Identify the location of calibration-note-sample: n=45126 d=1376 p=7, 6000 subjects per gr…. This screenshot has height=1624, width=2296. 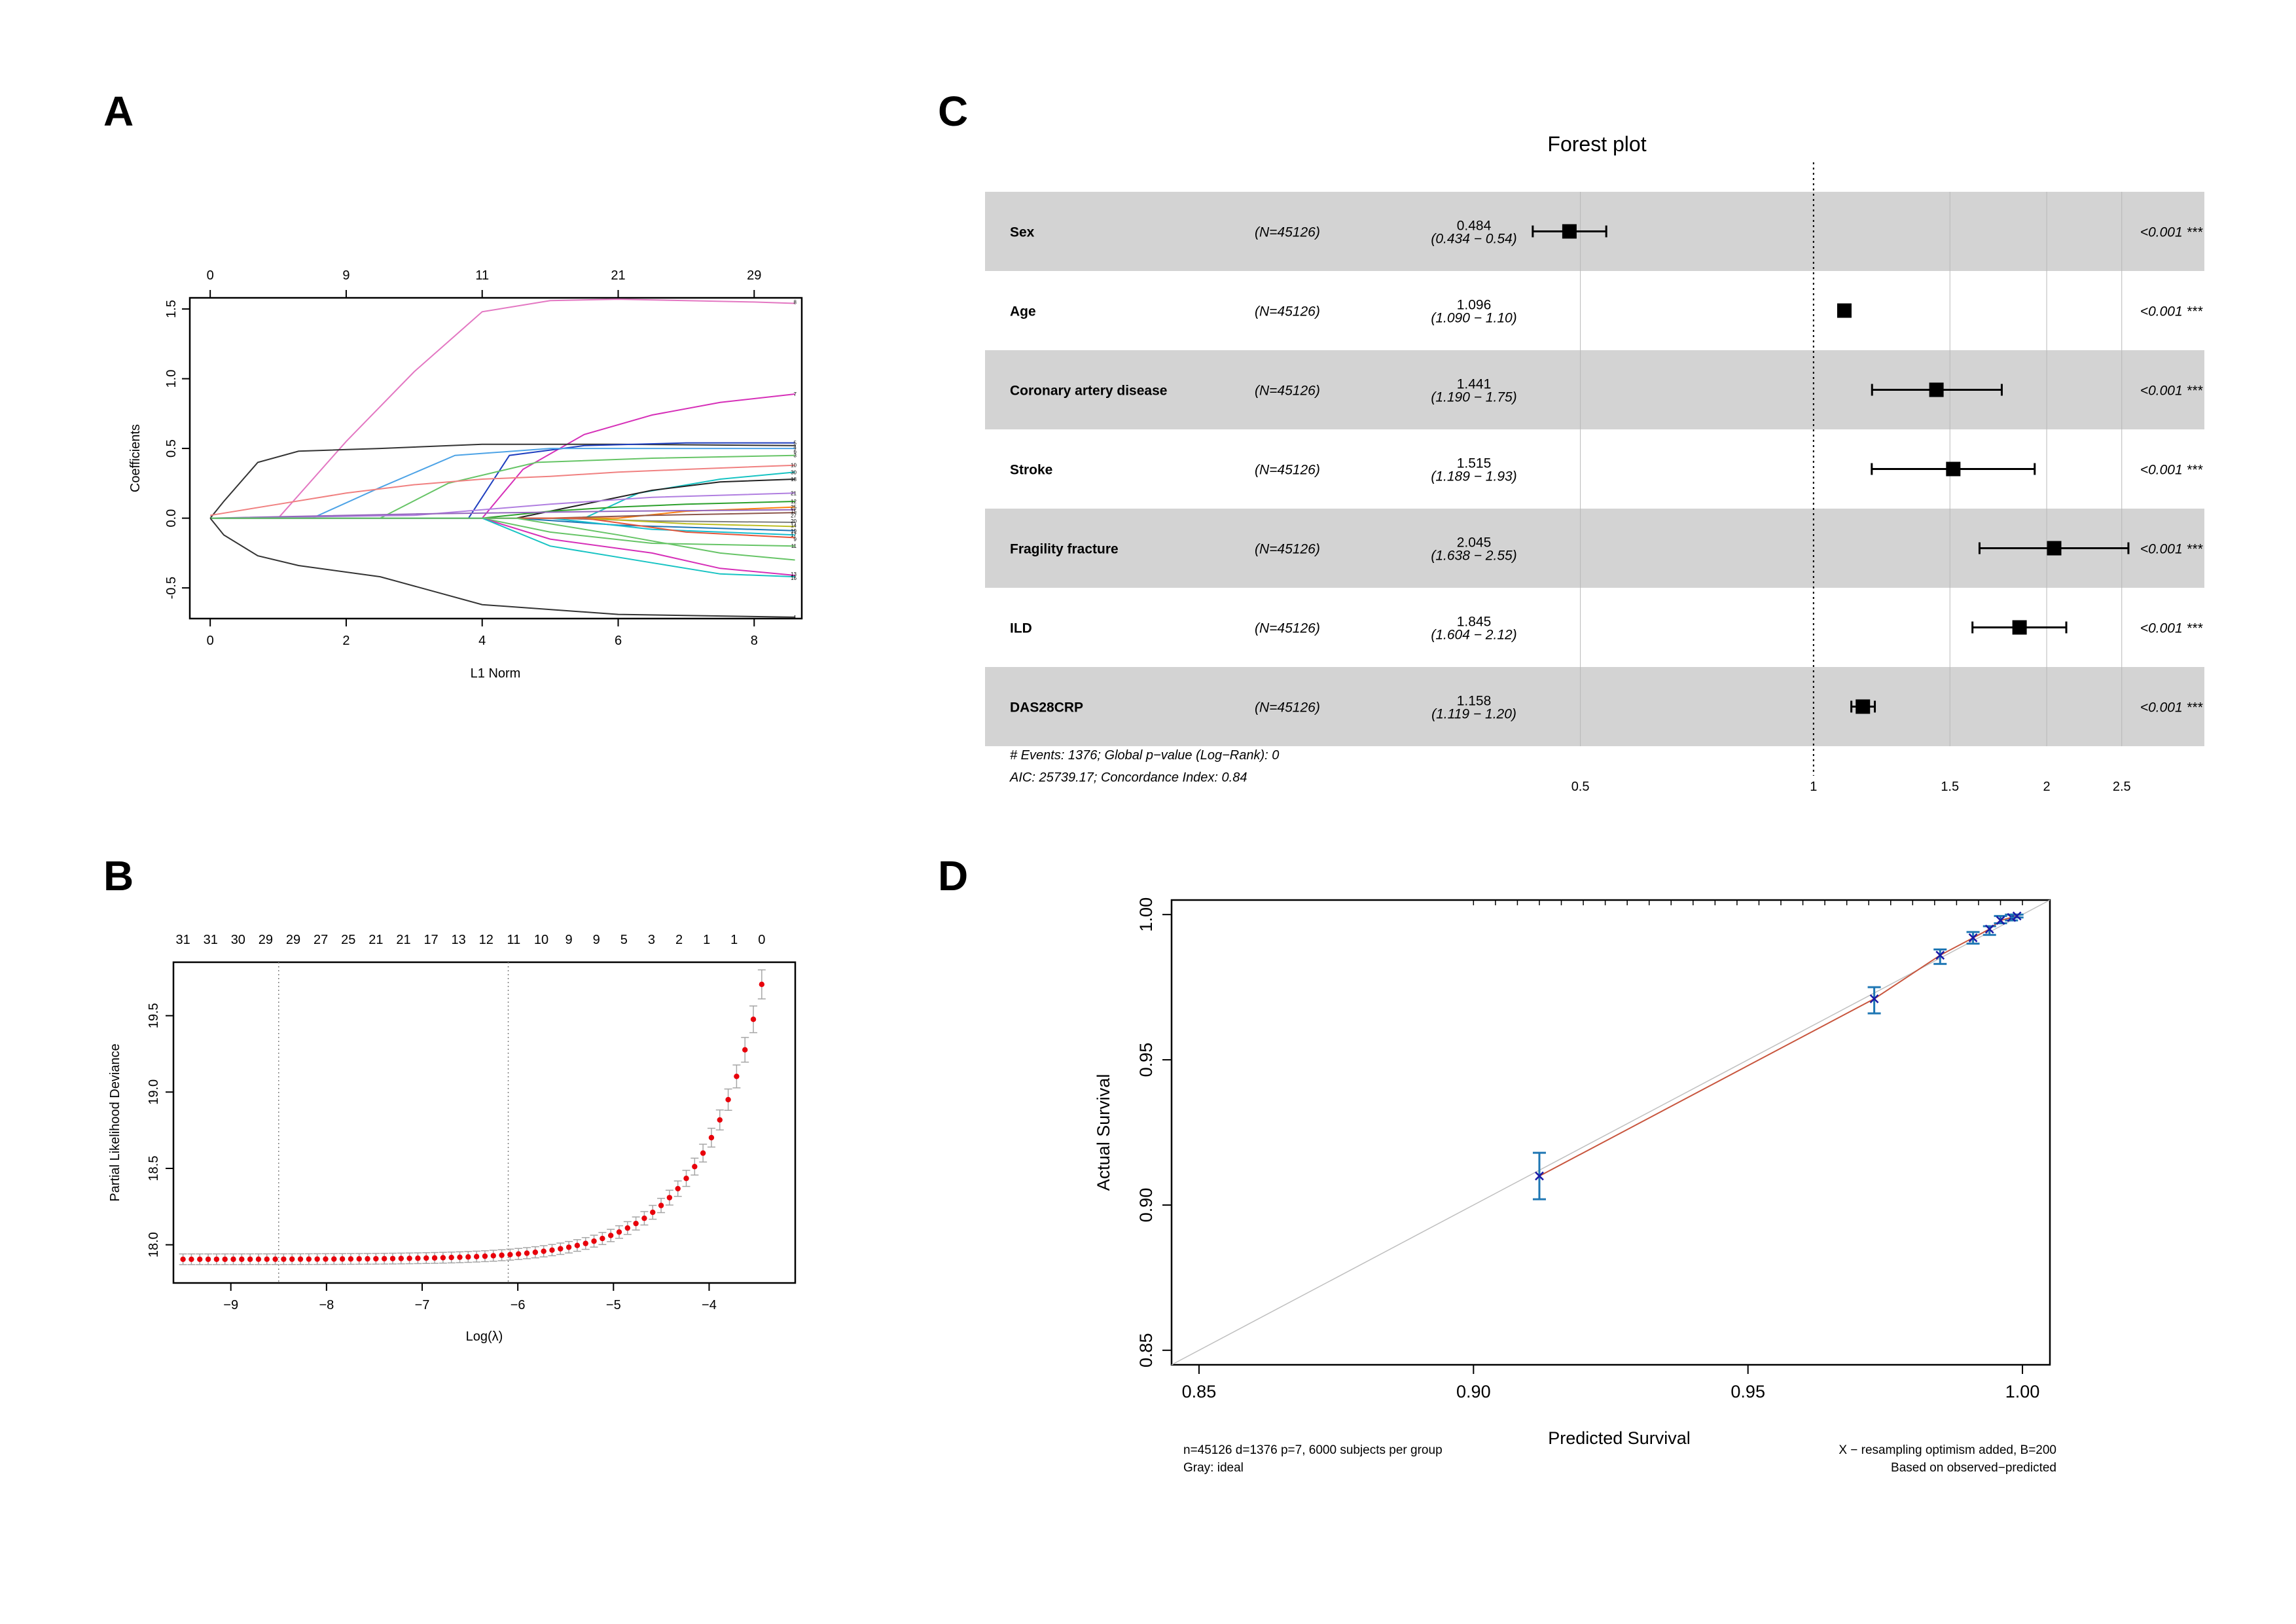
(1313, 1450).